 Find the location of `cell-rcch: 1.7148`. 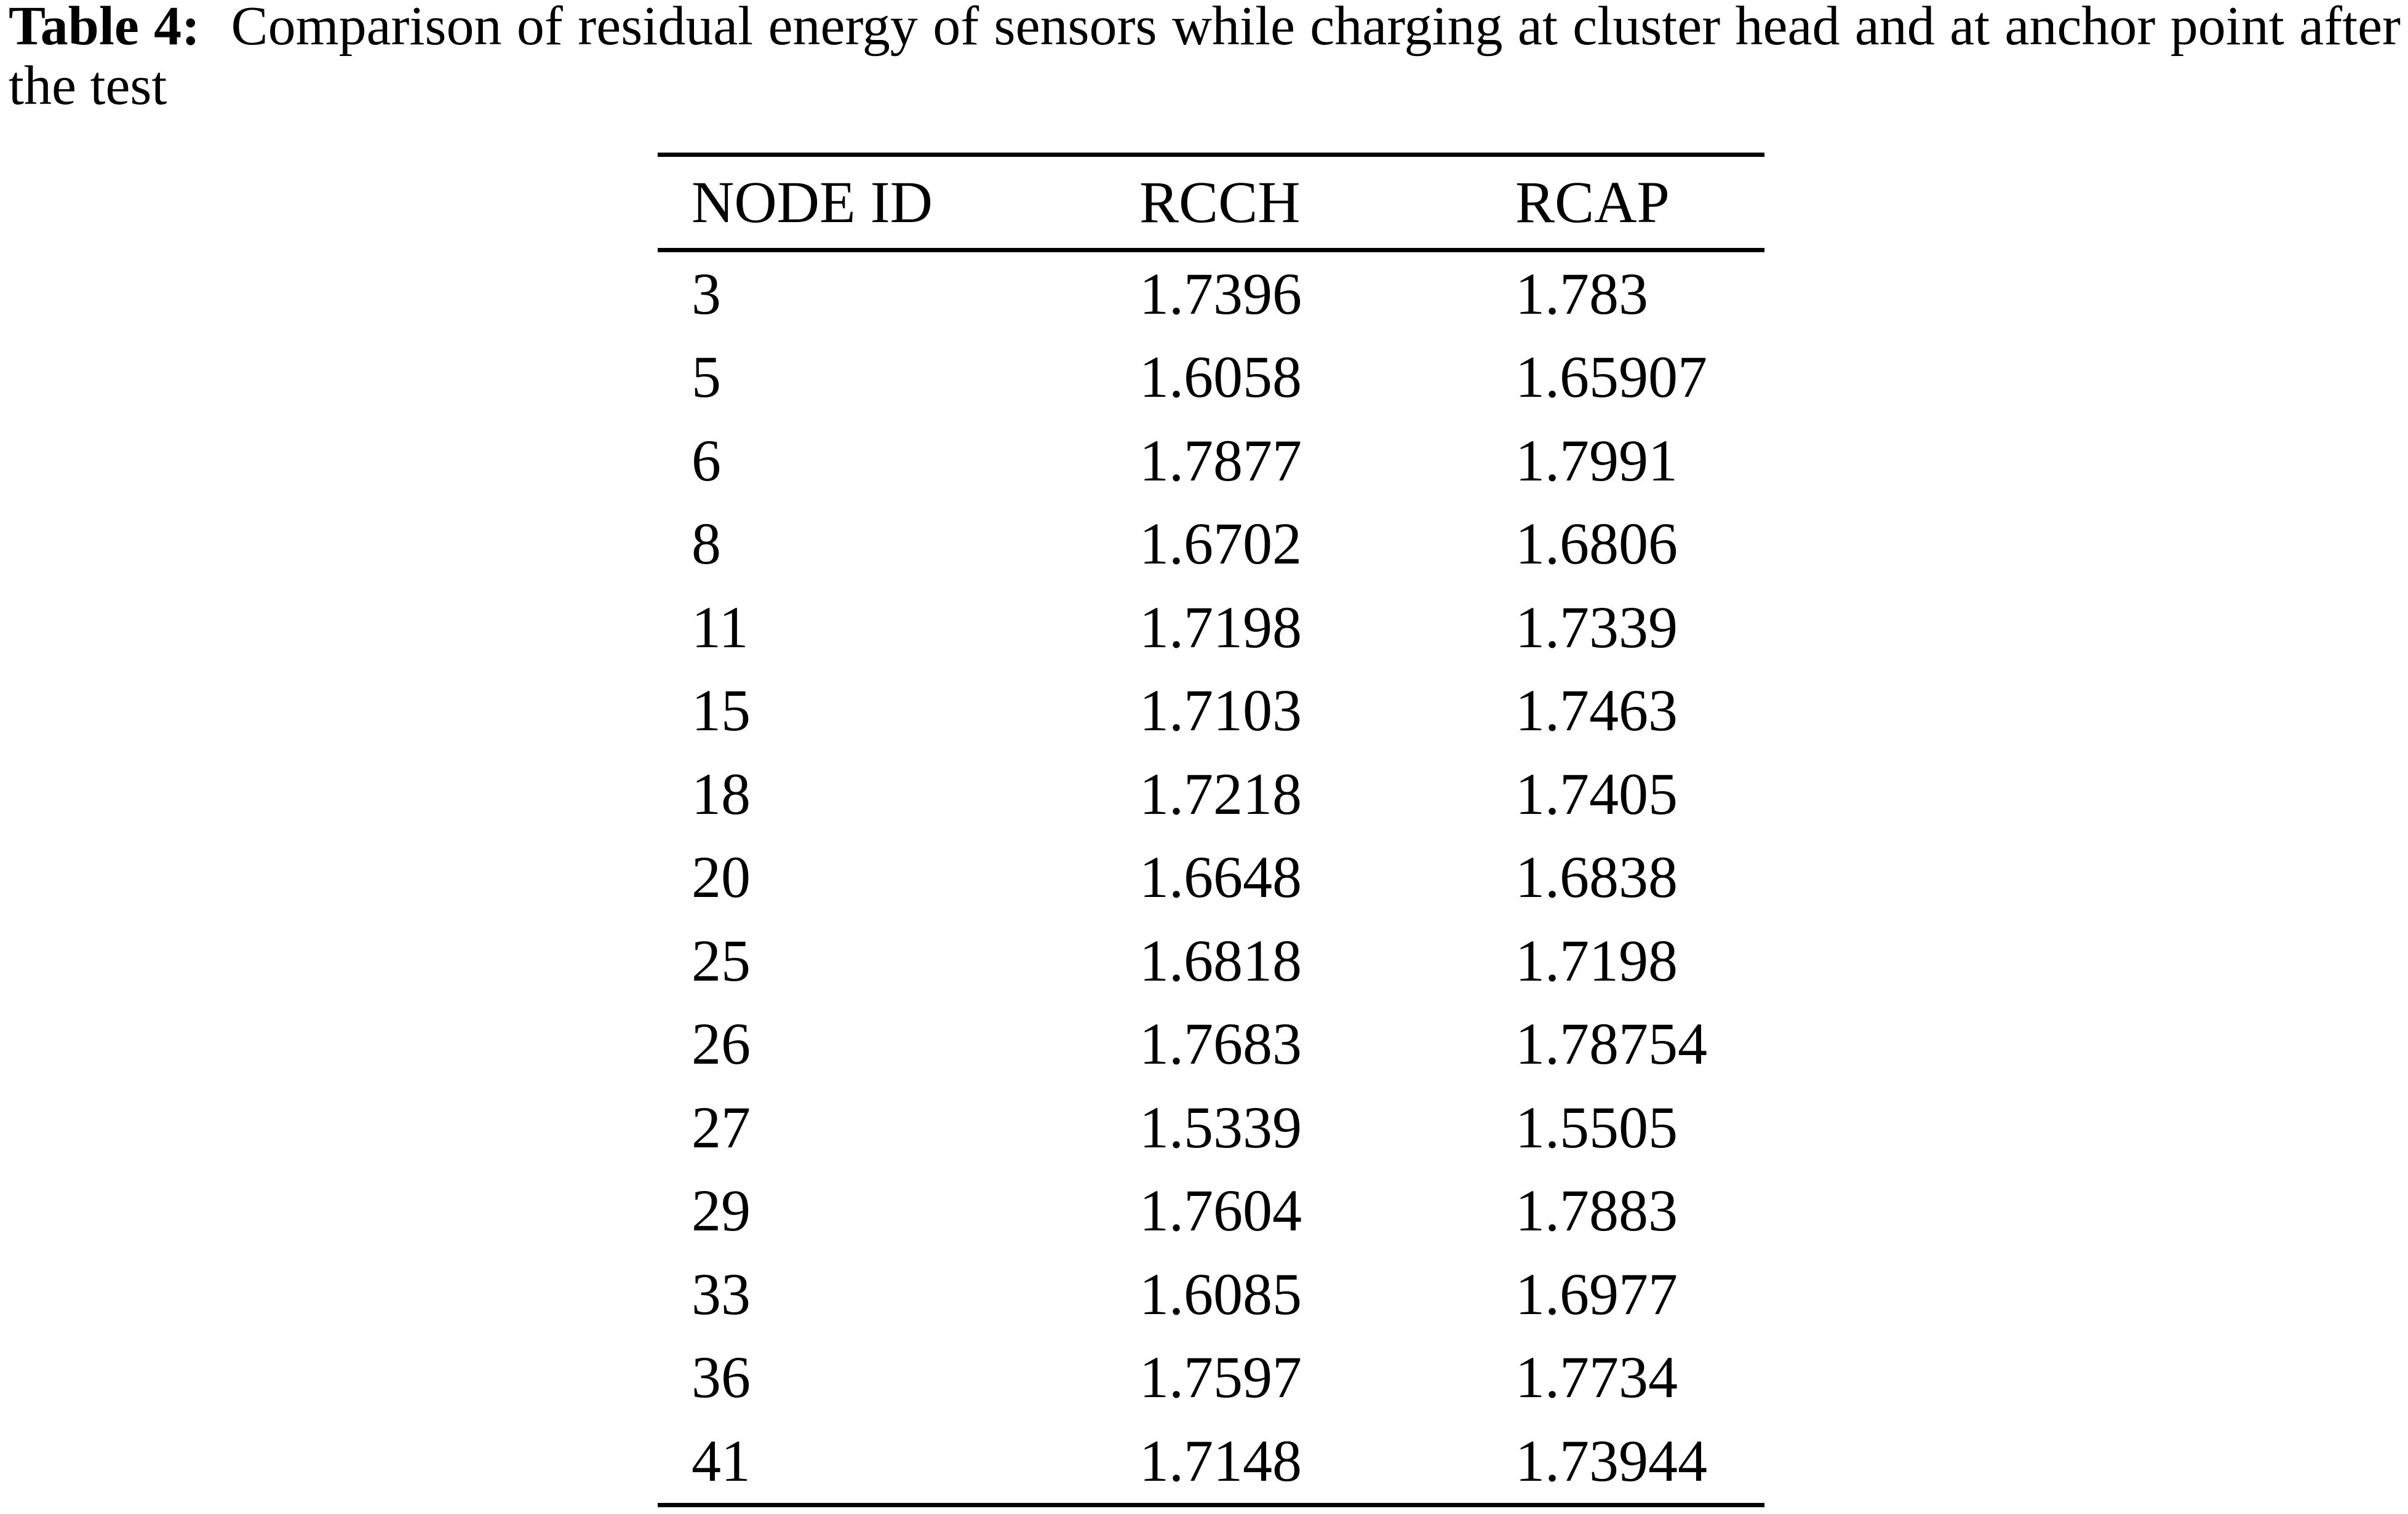

cell-rcch: 1.7148 is located at coordinates (1220, 1460).